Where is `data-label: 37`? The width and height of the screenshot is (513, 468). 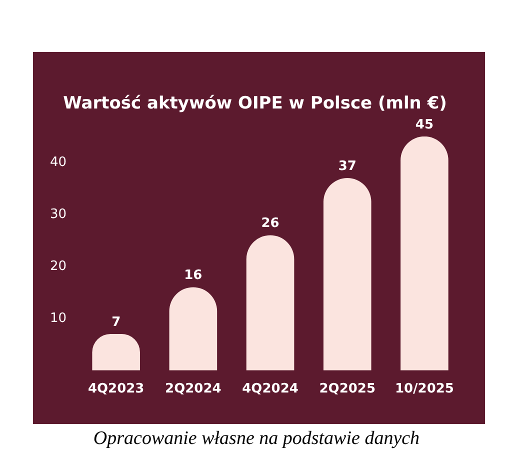 data-label: 37 is located at coordinates (347, 166).